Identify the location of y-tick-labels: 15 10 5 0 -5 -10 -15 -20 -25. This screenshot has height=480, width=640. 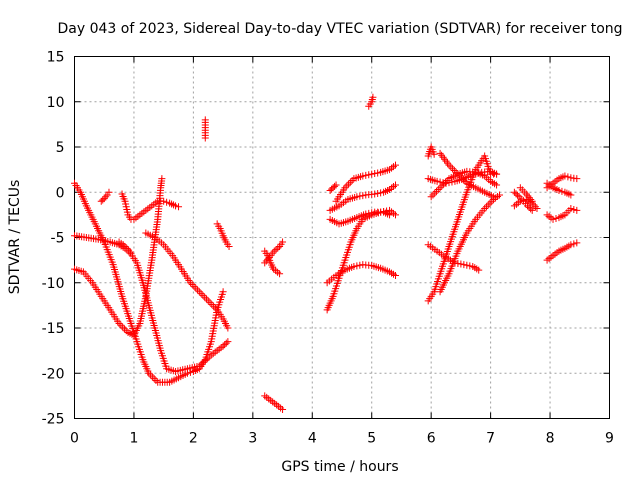
(53, 239).